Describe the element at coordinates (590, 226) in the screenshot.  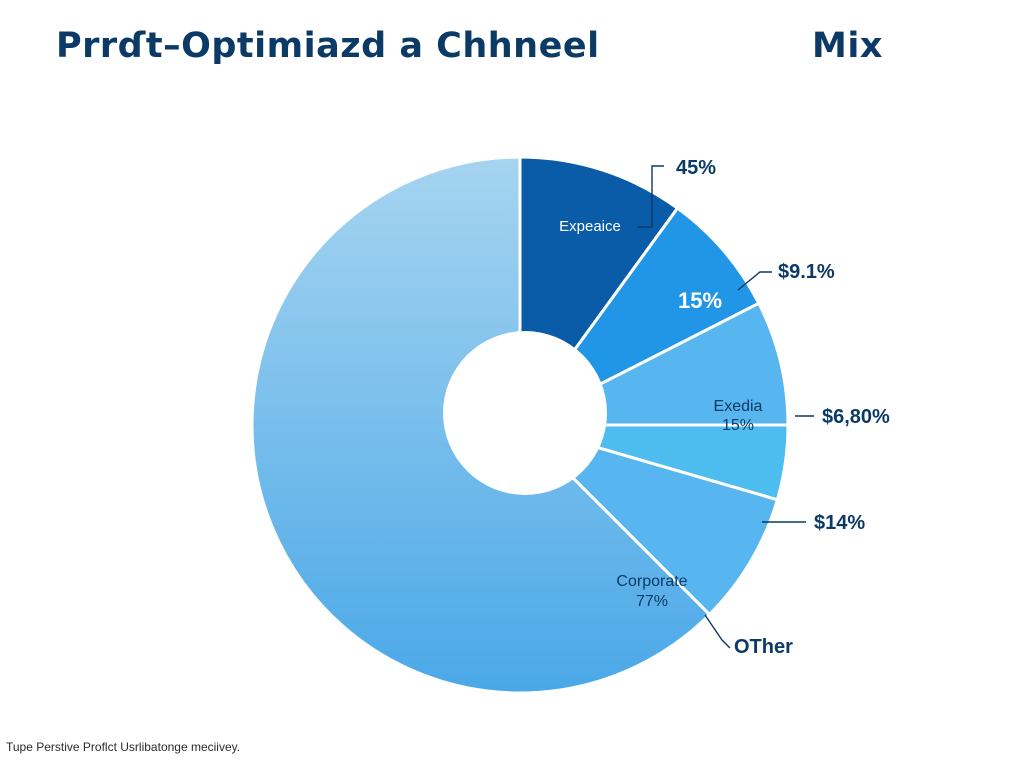
I see `slice-inner-label: Expeaice` at that location.